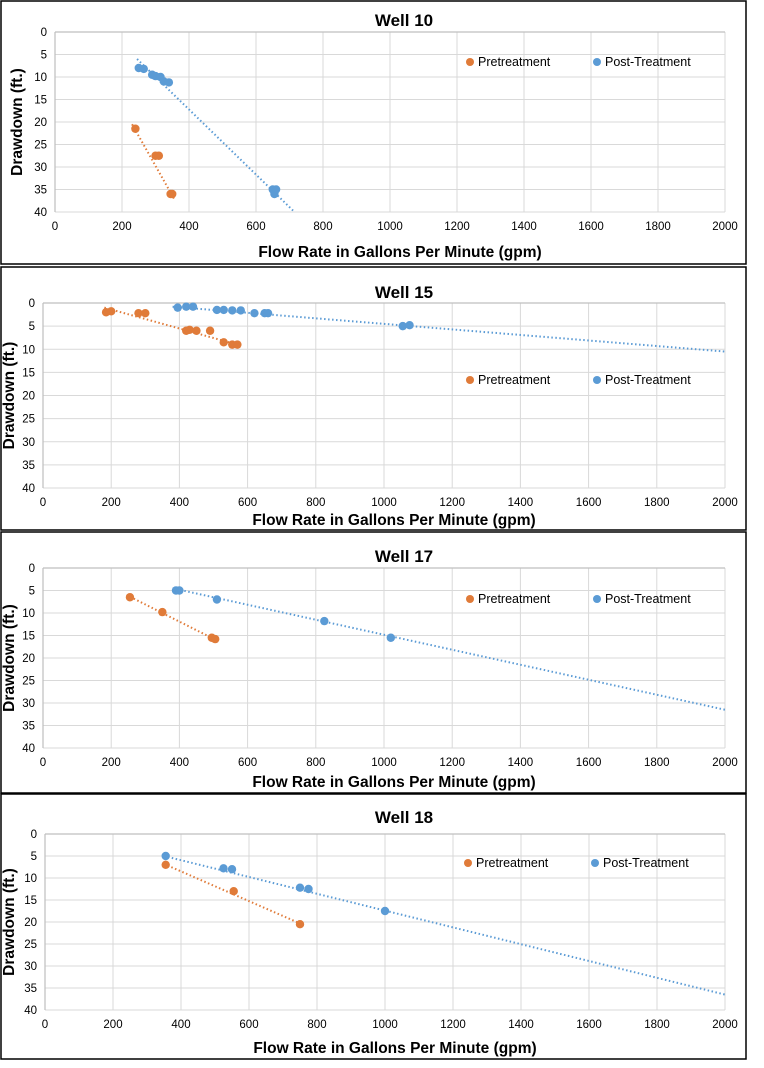 The height and width of the screenshot is (1068, 764). I want to click on chart-title: Well 10, so click(404, 20).